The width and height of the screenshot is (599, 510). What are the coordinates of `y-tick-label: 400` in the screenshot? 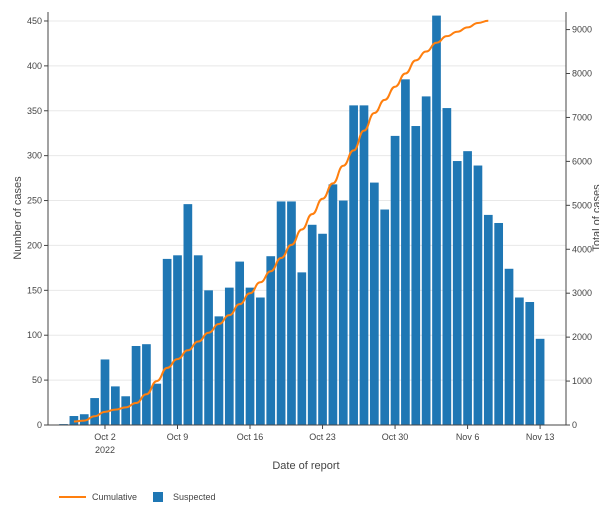 It's located at (34, 66).